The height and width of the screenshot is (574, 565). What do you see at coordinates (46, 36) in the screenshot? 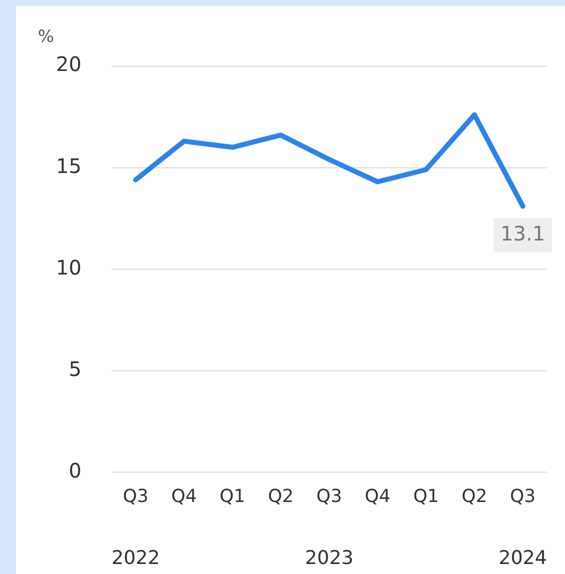
I see `y-axis-title: %` at bounding box center [46, 36].